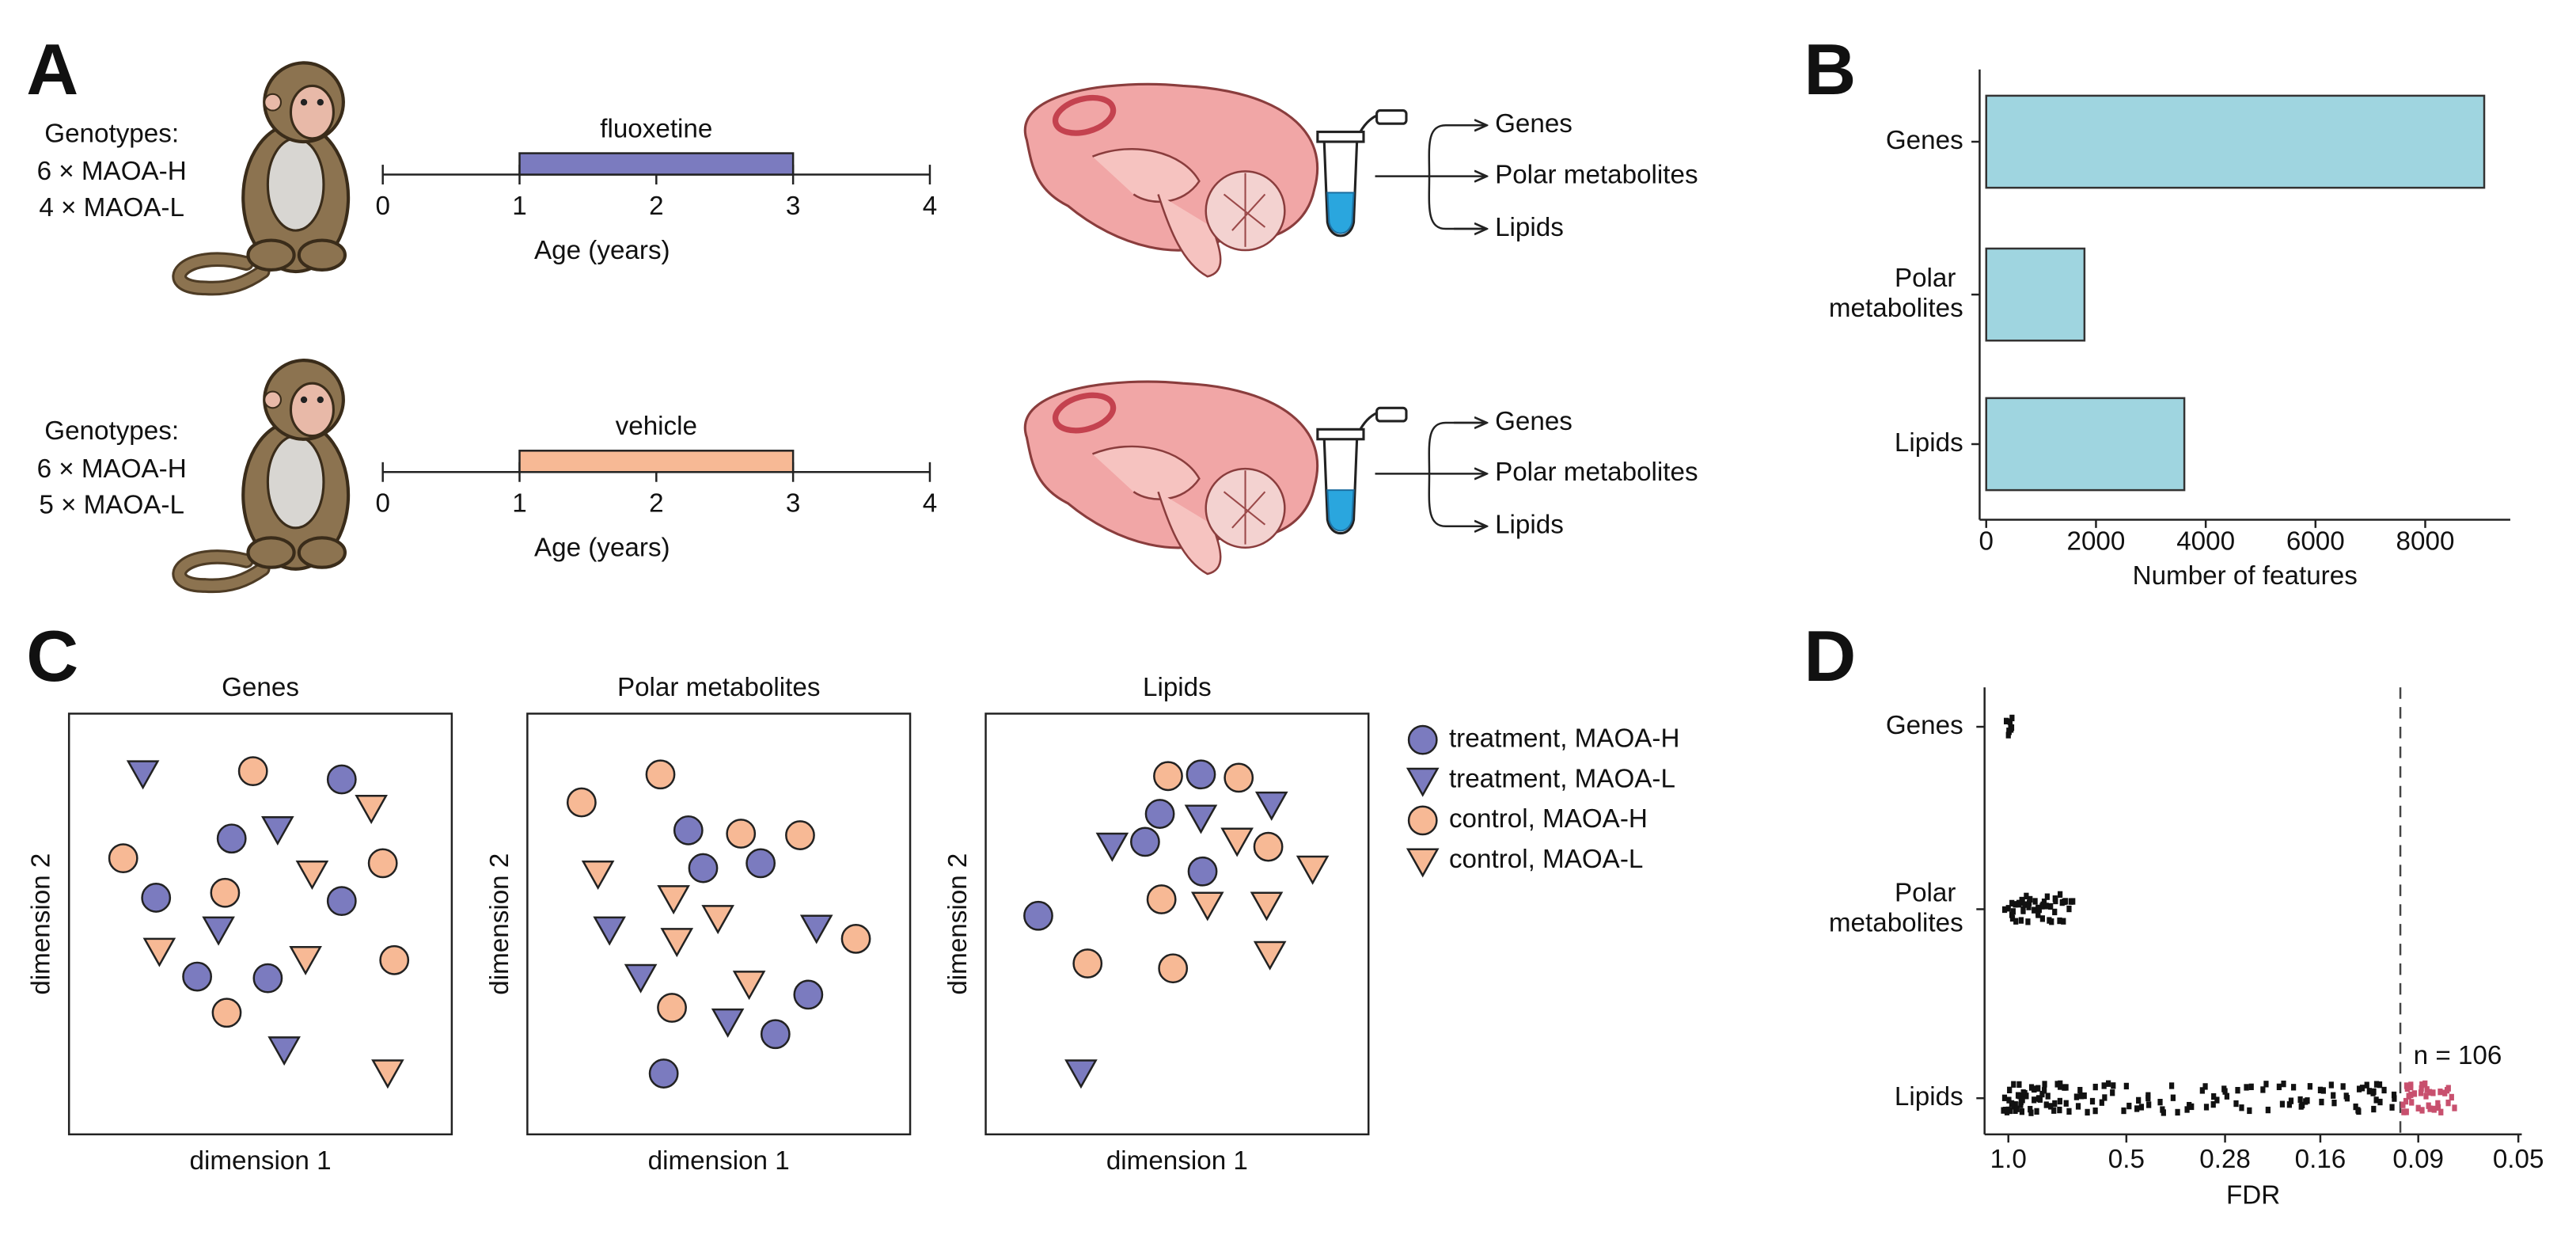 This screenshot has height=1235, width=2576. I want to click on bar, so click(2085, 444).